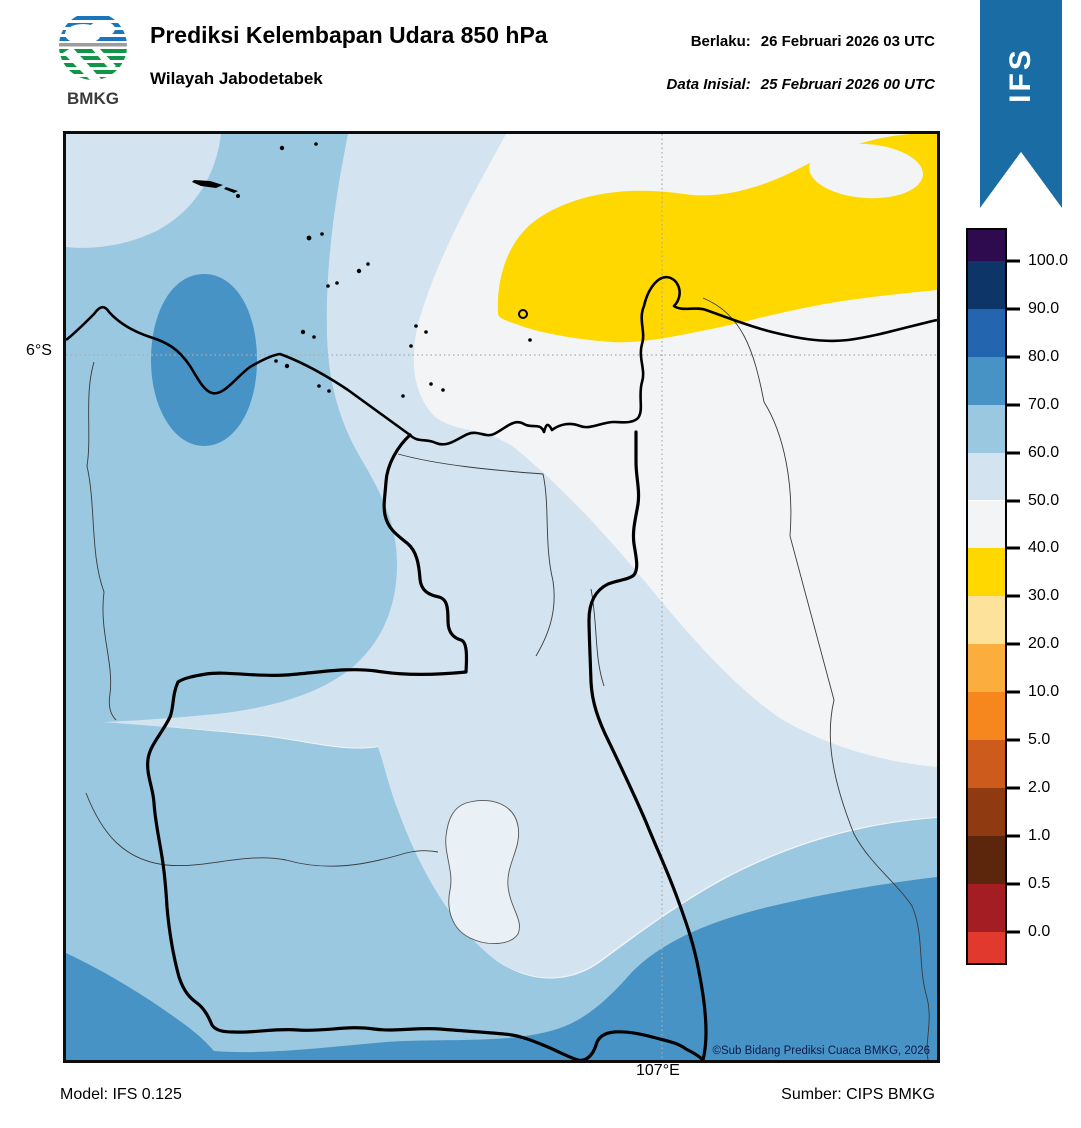  What do you see at coordinates (1044, 548) in the screenshot?
I see `colorbar-tick-label: 40.0` at bounding box center [1044, 548].